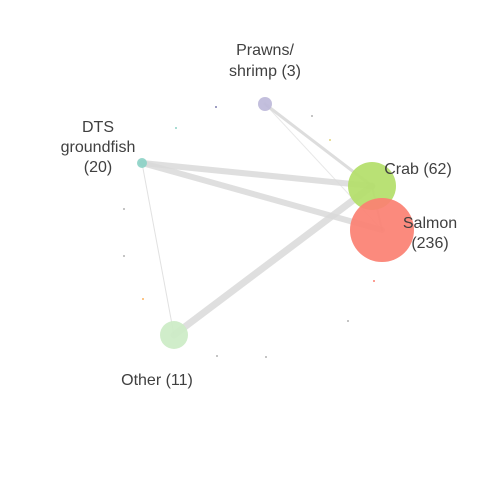 The width and height of the screenshot is (480, 480). Describe the element at coordinates (372, 186) in the screenshot. I see `node-crab` at that location.